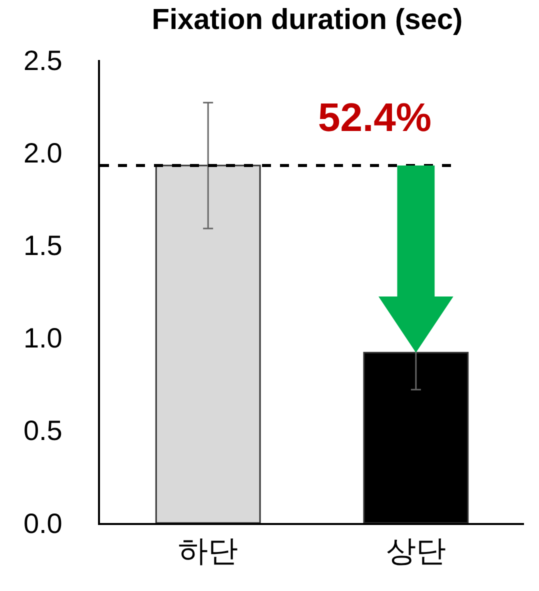  What do you see at coordinates (208, 551) in the screenshot?
I see `x-tick-label: 하단` at bounding box center [208, 551].